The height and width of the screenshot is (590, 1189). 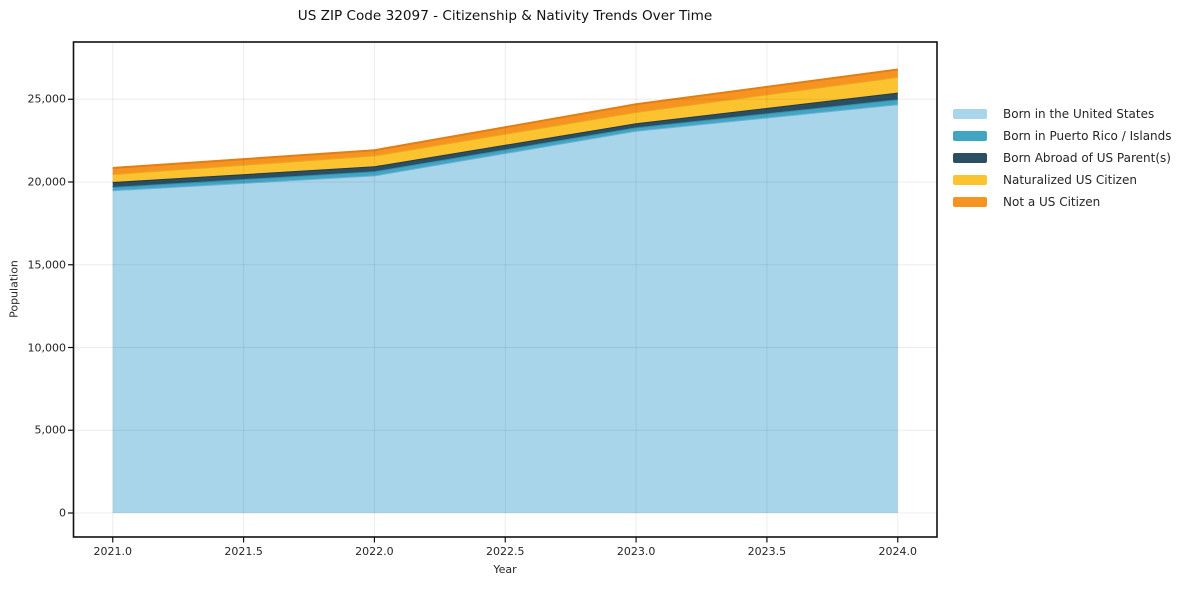 What do you see at coordinates (1079, 114) in the screenshot?
I see `legend-label: Born in the United States` at bounding box center [1079, 114].